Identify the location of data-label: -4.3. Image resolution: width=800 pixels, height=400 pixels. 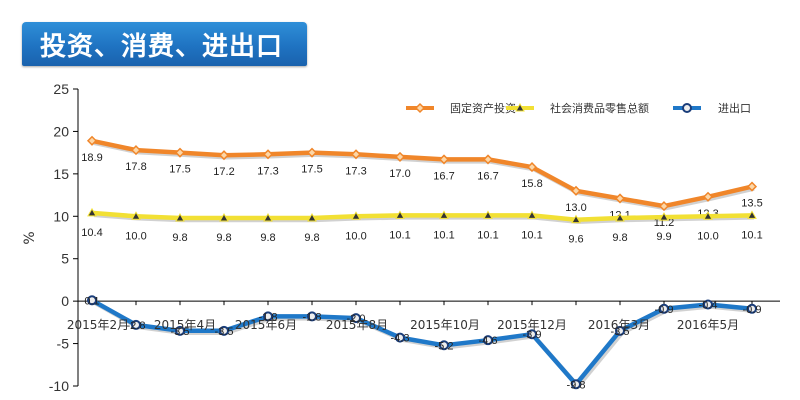
(400, 339).